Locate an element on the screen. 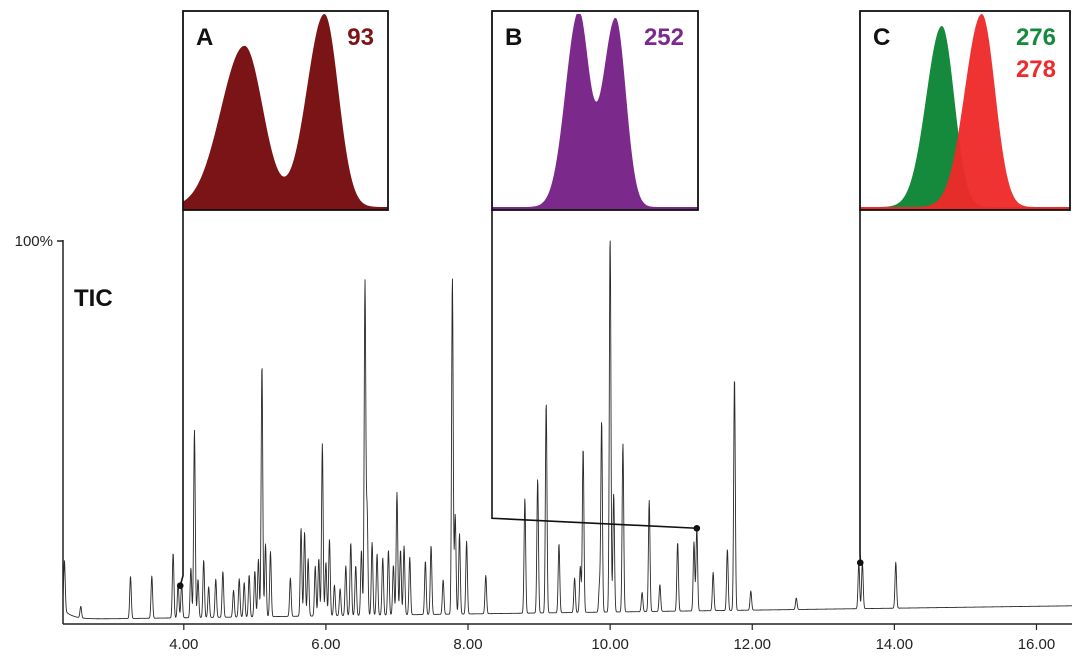  marker-dot-a is located at coordinates (180, 585).